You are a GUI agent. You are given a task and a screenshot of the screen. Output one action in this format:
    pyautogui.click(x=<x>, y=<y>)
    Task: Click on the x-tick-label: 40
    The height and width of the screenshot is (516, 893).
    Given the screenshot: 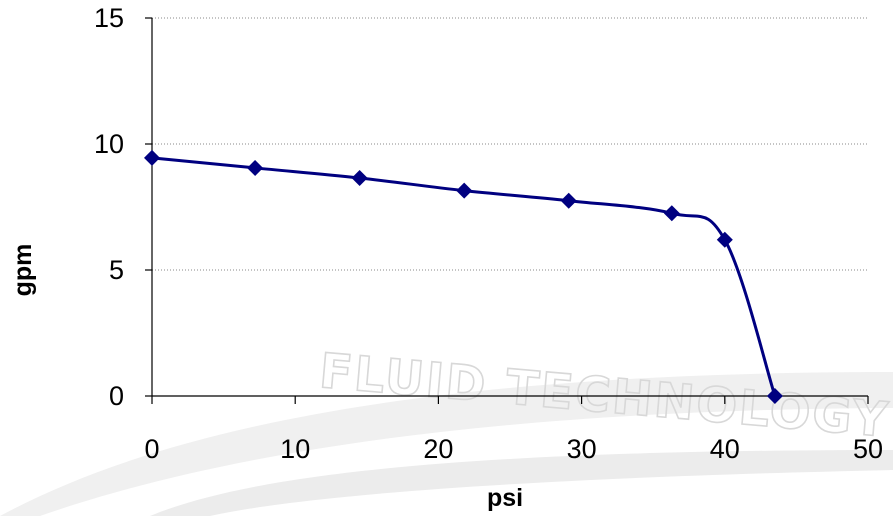 What is the action you would take?
    pyautogui.click(x=725, y=449)
    